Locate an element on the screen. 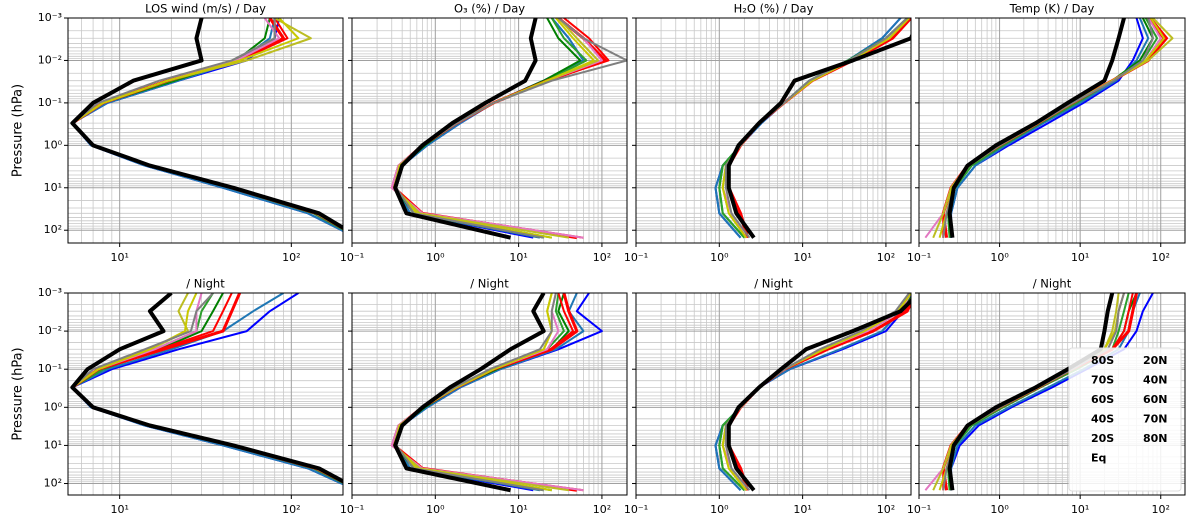  panel: 10⁻¹ 10⁰ 10¹ 10² Temp (K) / Day is located at coordinates (1046, 133).